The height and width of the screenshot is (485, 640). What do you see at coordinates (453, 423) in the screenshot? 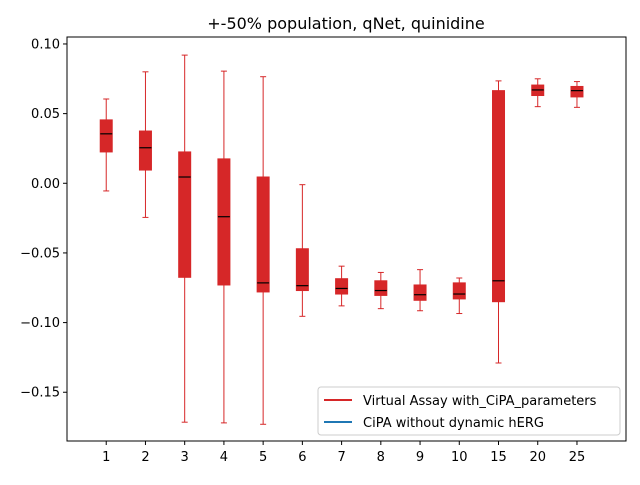
I see `legend-label-cipa: CiPA without dynamic hERG` at bounding box center [453, 423].